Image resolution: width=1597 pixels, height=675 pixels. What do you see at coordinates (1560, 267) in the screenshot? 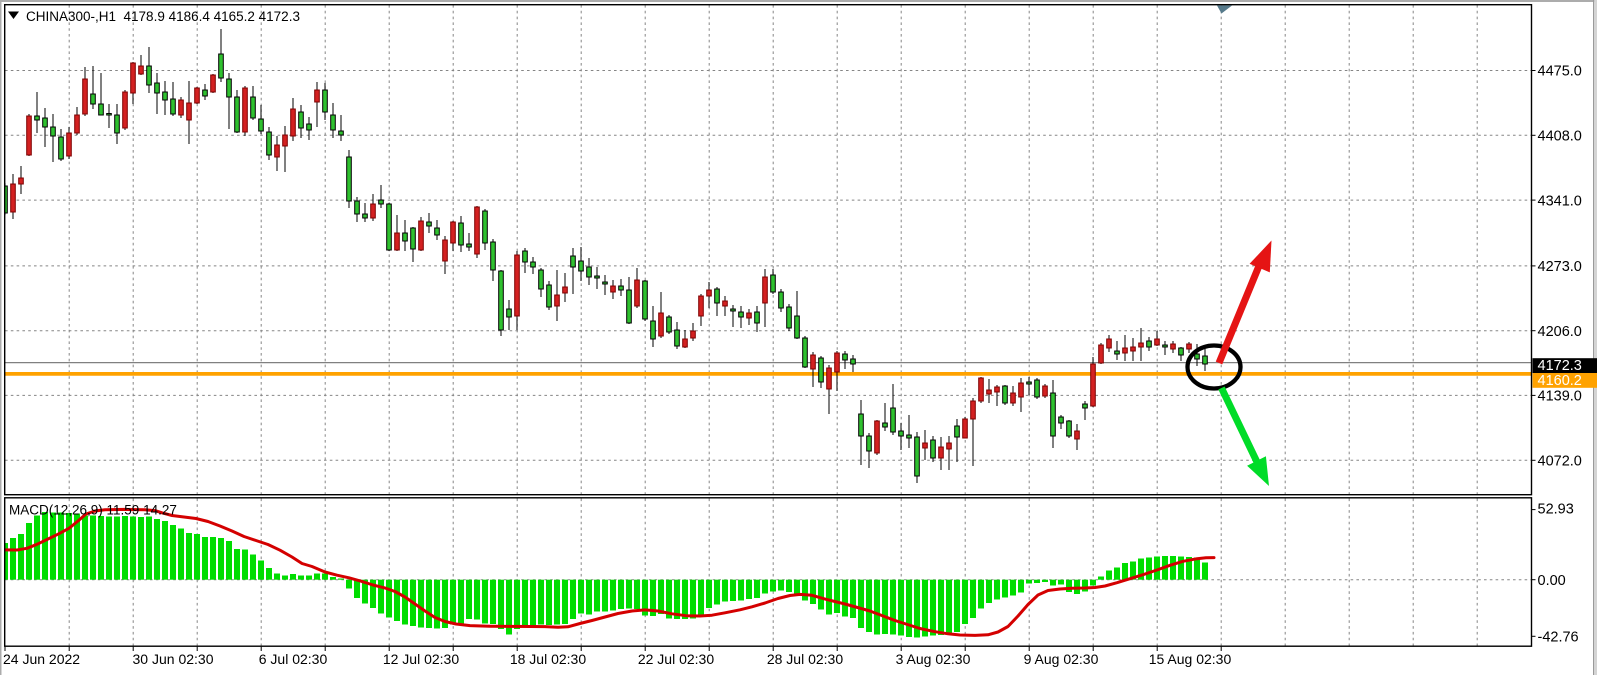
I see `svg-text: 4273.0` at bounding box center [1560, 267].